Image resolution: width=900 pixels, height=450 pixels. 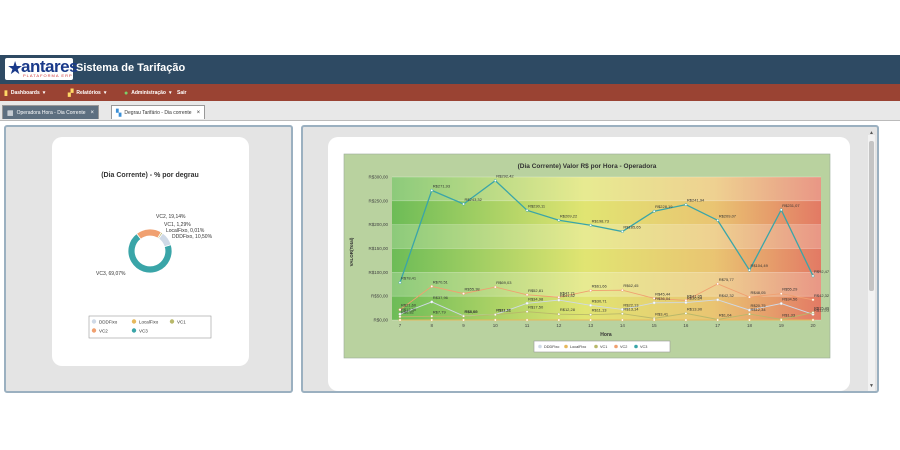 I want to click on menu-sair: Sair, so click(x=182, y=93).